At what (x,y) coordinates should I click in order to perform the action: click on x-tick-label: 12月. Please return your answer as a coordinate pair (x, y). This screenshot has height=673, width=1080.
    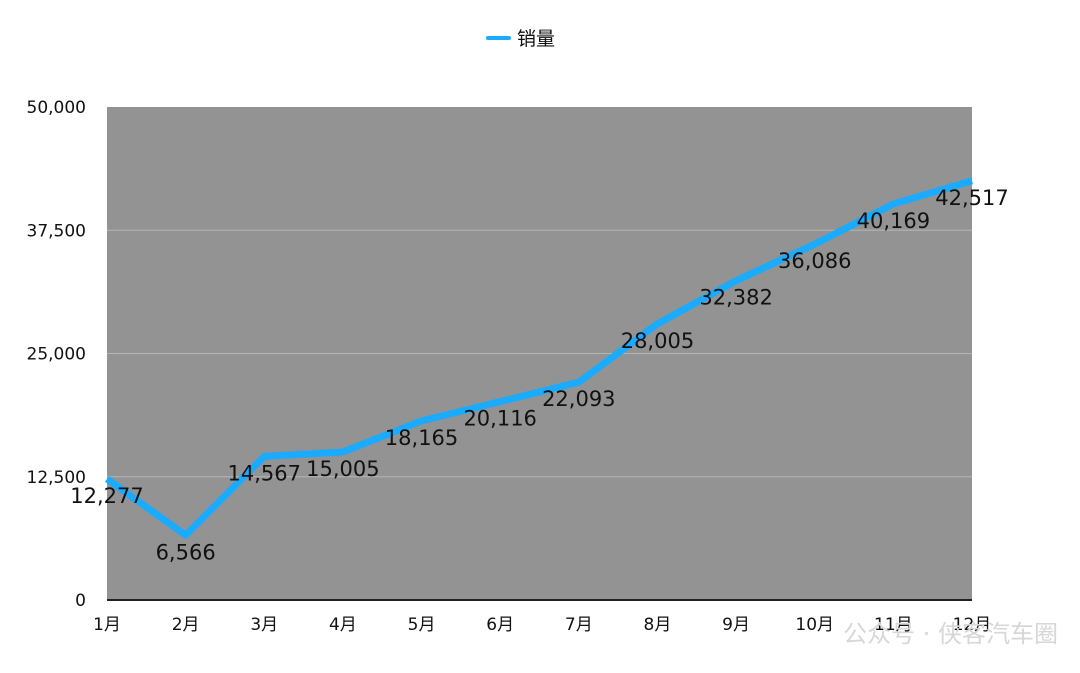
    Looking at the image, I should click on (972, 625).